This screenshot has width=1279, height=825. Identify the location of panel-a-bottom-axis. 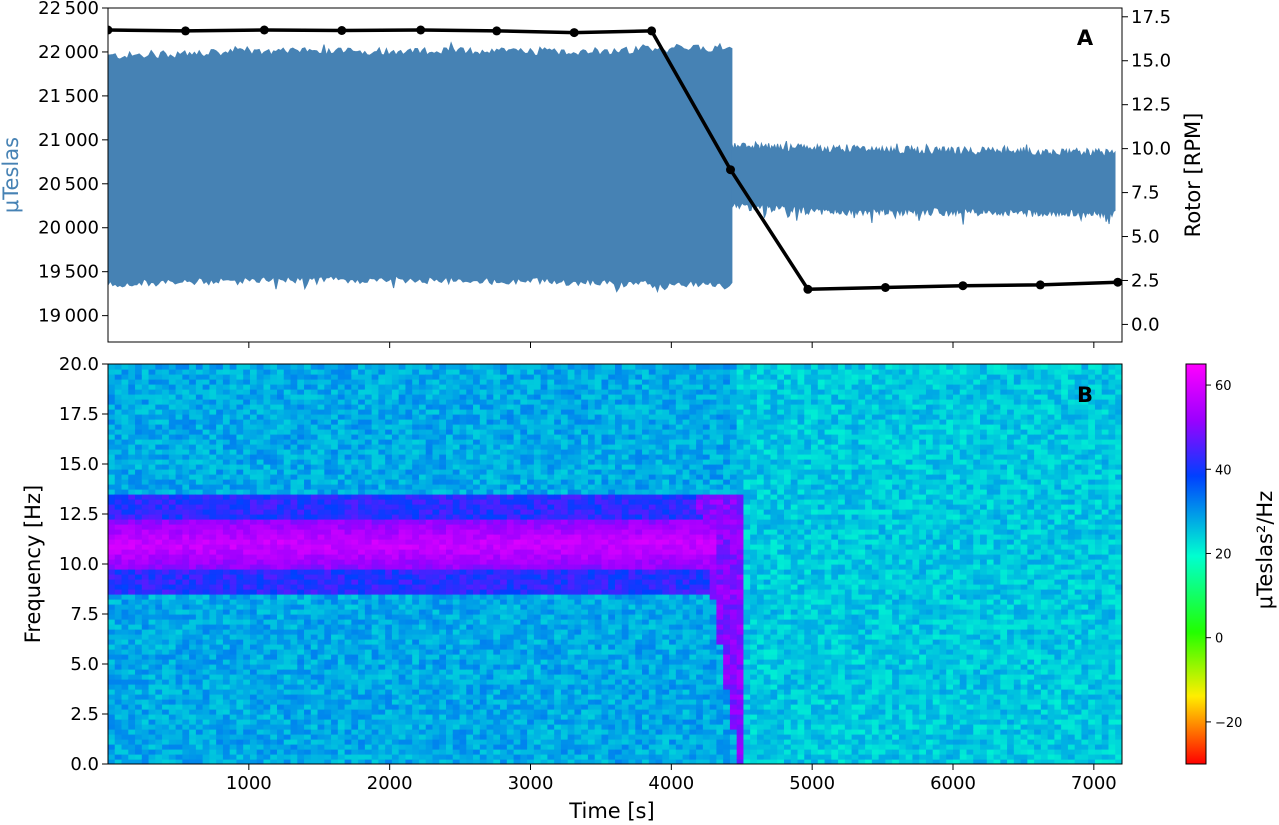
(671, 345).